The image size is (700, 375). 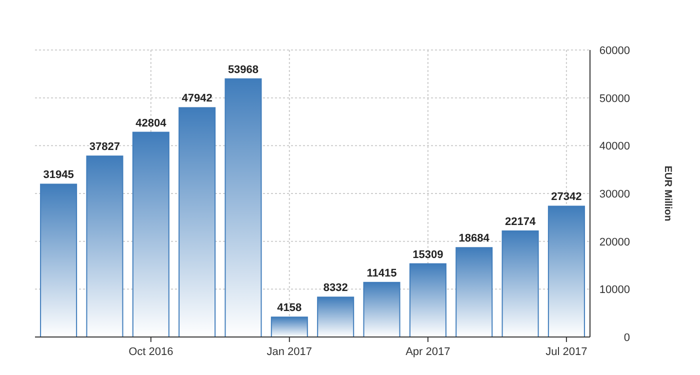 What do you see at coordinates (627, 338) in the screenshot?
I see `y-tick-label: 0` at bounding box center [627, 338].